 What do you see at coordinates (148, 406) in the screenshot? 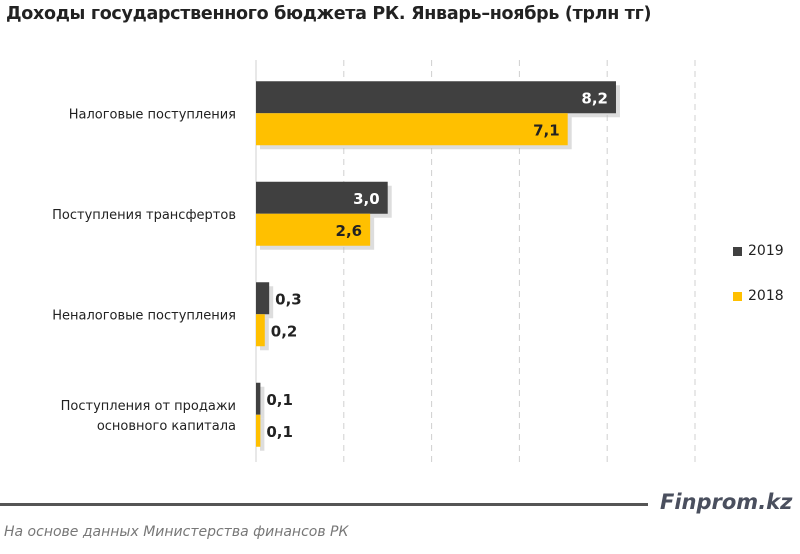
I see `category-label: Поступления от продажи` at bounding box center [148, 406].